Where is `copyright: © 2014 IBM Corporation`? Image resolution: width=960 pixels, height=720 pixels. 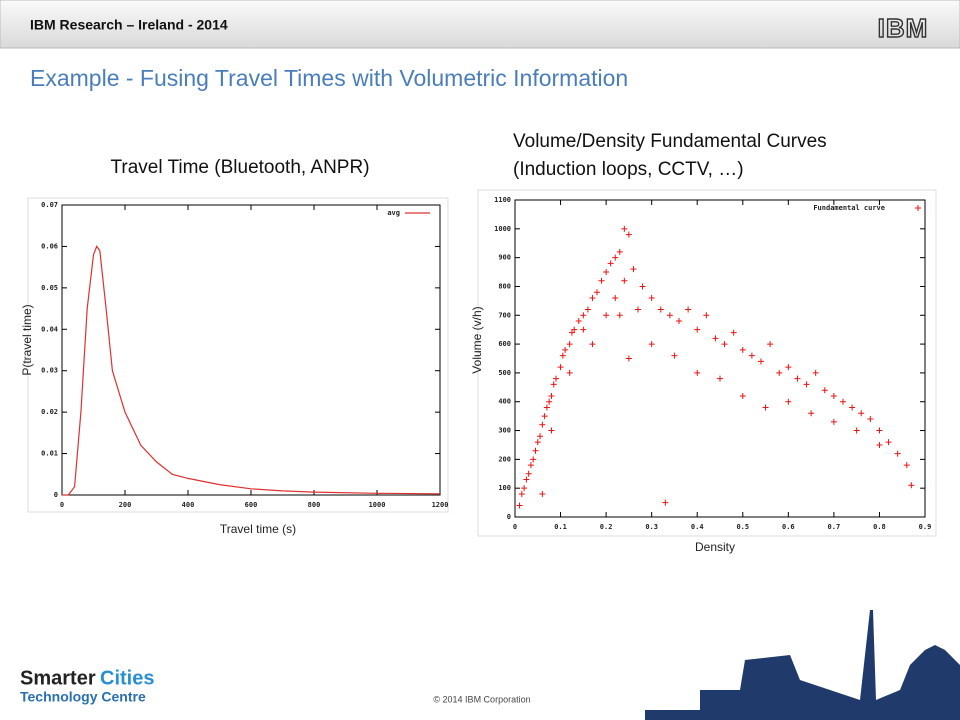 copyright: © 2014 IBM Corporation is located at coordinates (481, 699).